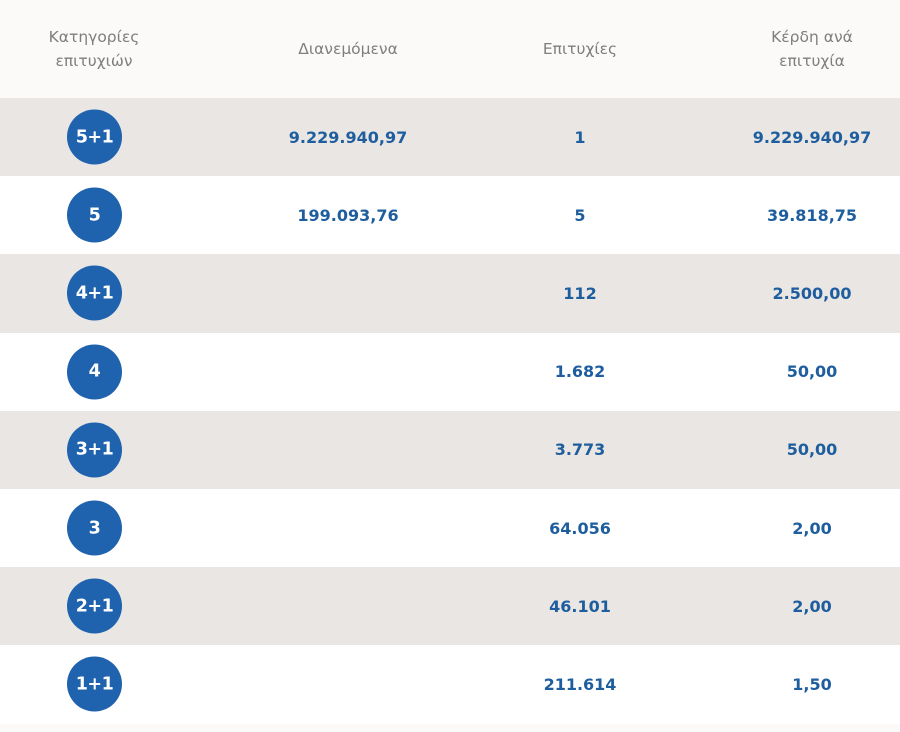 Image resolution: width=900 pixels, height=732 pixels. What do you see at coordinates (450, 684) in the screenshot?
I see `table-row: 1+1 211.614 1,50` at bounding box center [450, 684].